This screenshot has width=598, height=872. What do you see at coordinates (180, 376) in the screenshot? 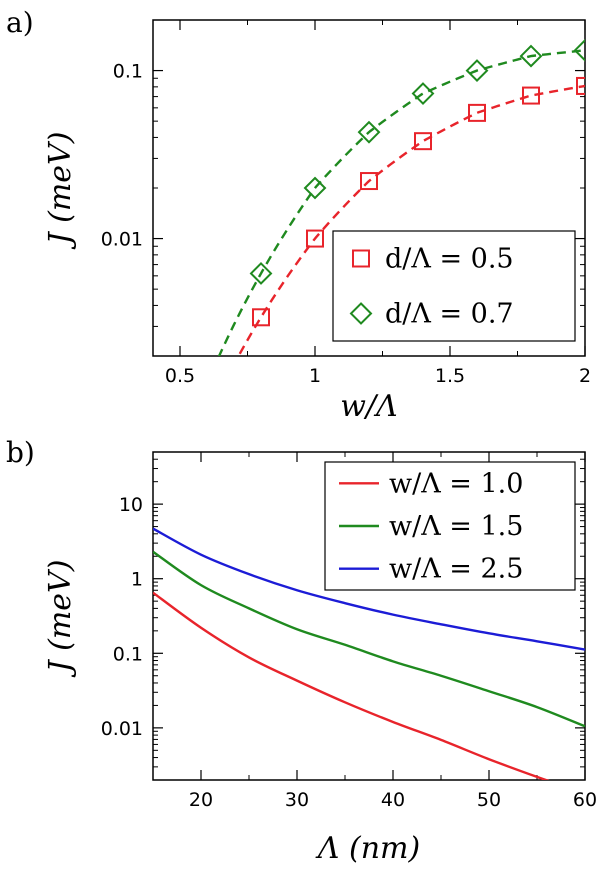
I see `panel-a-x-tick-label: 0.5` at bounding box center [180, 376].